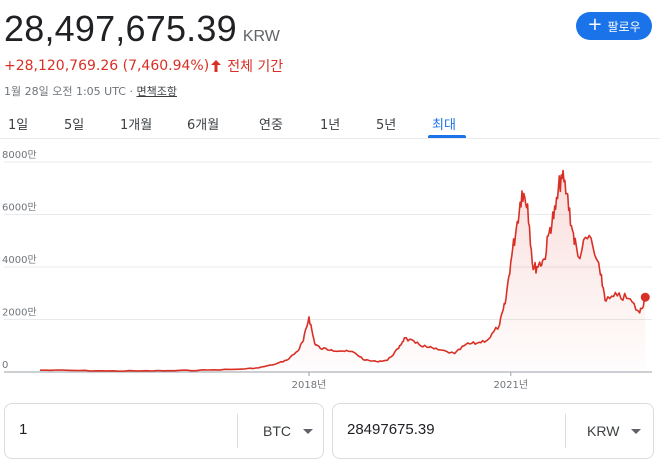 Image resolution: width=660 pixels, height=468 pixels. I want to click on to-converter: KRW, so click(493, 431).